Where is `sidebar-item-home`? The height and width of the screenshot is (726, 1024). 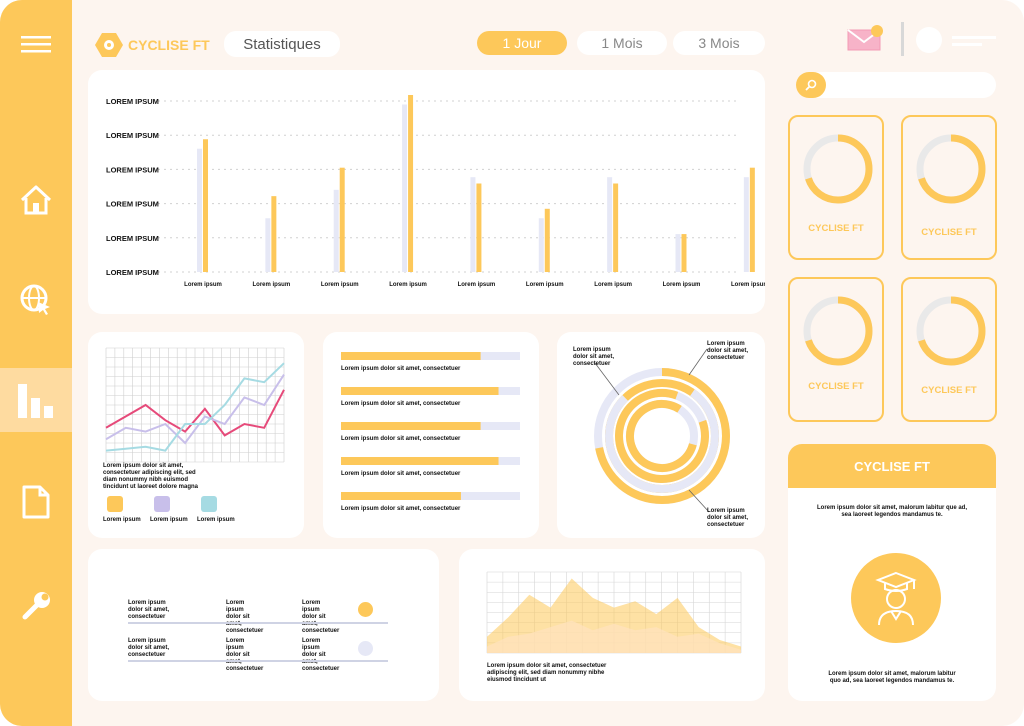 sidebar-item-home is located at coordinates (36, 200).